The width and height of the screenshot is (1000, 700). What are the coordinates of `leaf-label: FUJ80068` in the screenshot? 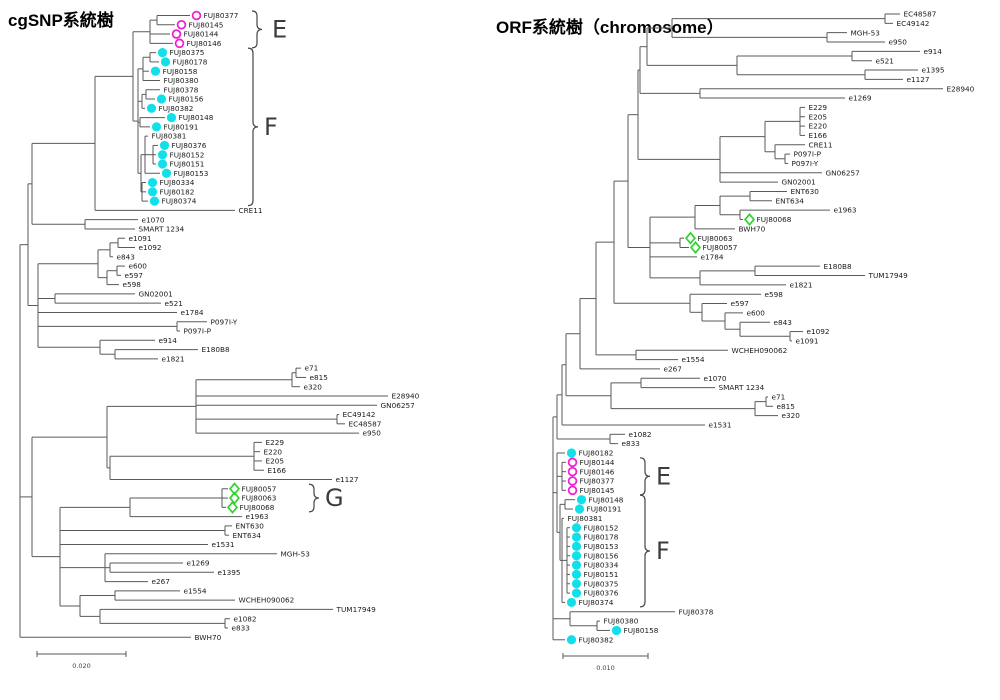 It's located at (257, 507).